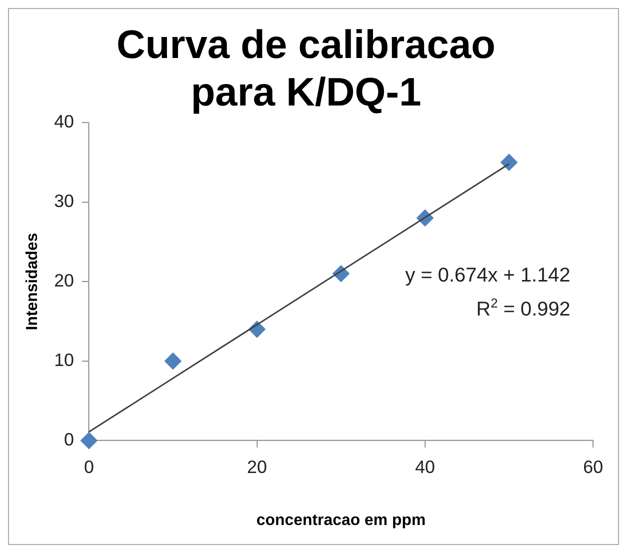  I want to click on y-tick-label: 40, so click(64, 122).